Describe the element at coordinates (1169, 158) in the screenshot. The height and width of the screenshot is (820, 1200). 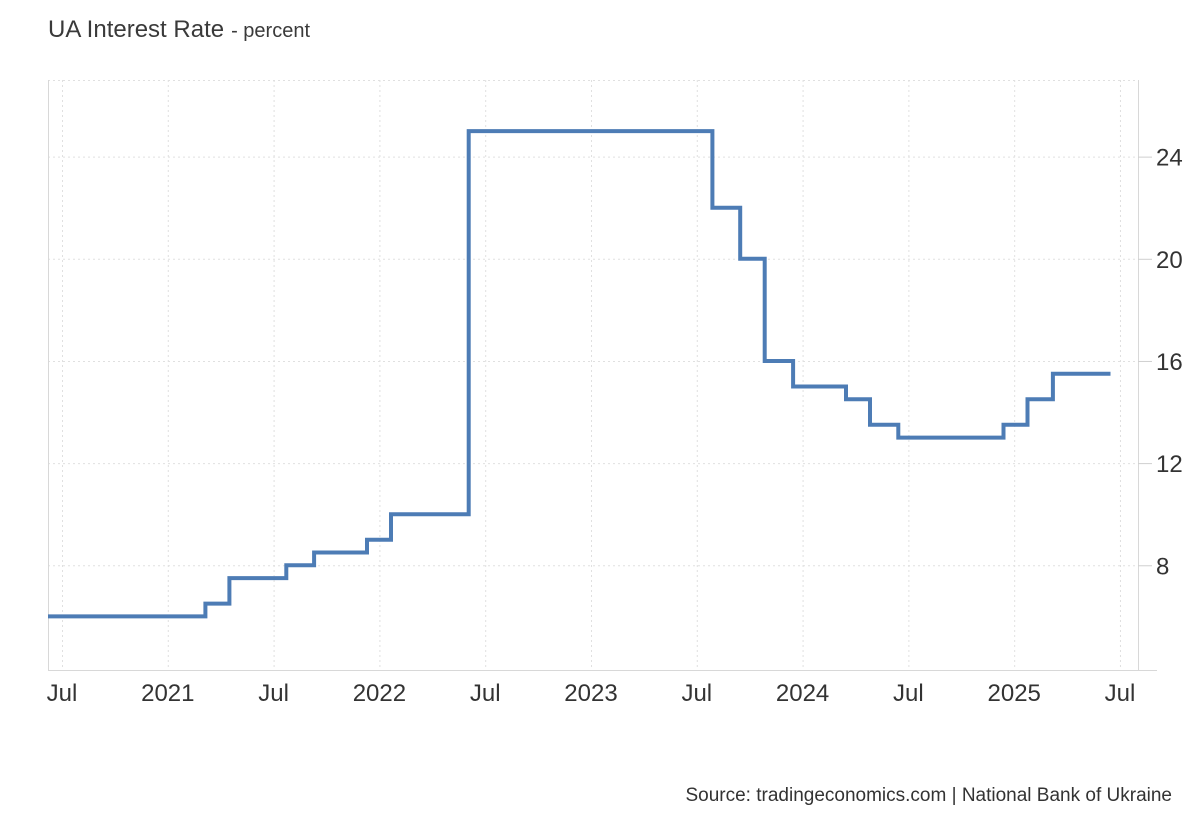
I see `y-axis-label: 24` at that location.